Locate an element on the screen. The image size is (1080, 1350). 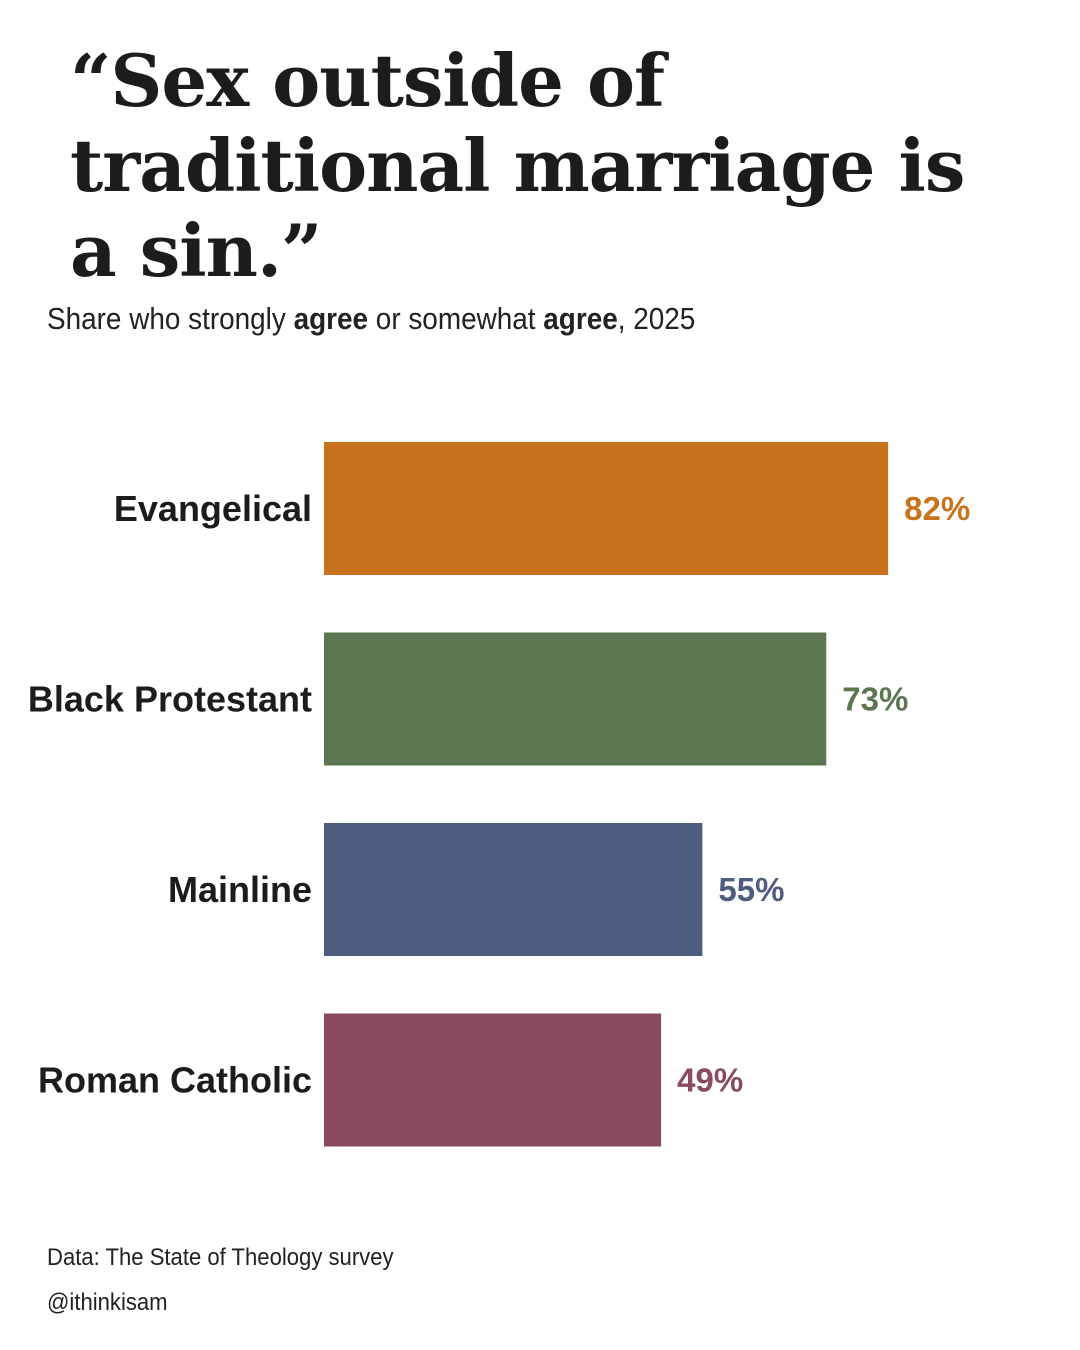
bar-evangelical is located at coordinates (606, 508).